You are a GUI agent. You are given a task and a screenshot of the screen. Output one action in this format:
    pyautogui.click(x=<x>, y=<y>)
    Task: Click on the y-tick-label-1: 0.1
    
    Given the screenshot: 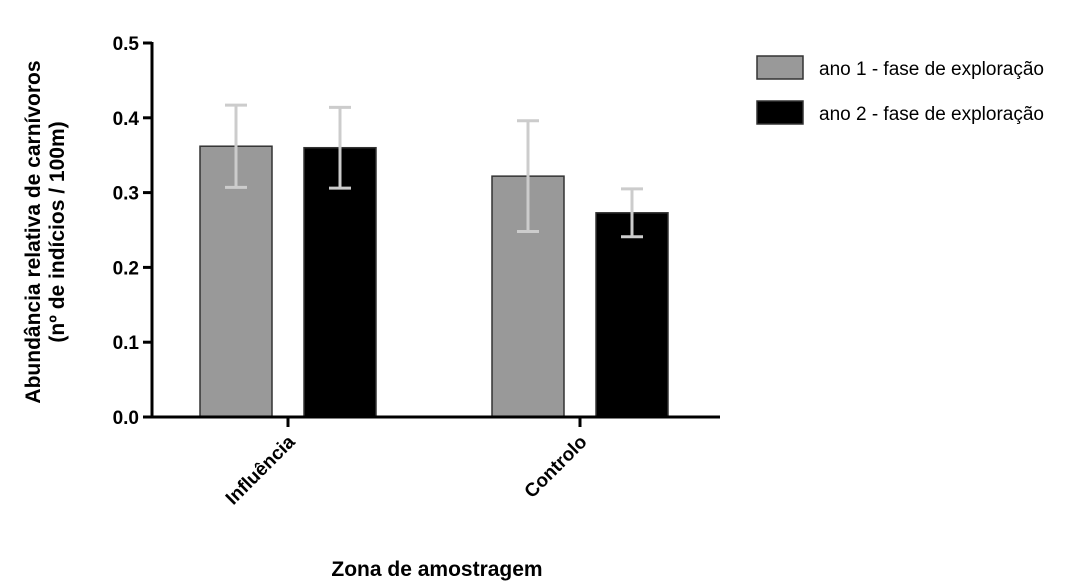 What is the action you would take?
    pyautogui.click(x=126, y=343)
    